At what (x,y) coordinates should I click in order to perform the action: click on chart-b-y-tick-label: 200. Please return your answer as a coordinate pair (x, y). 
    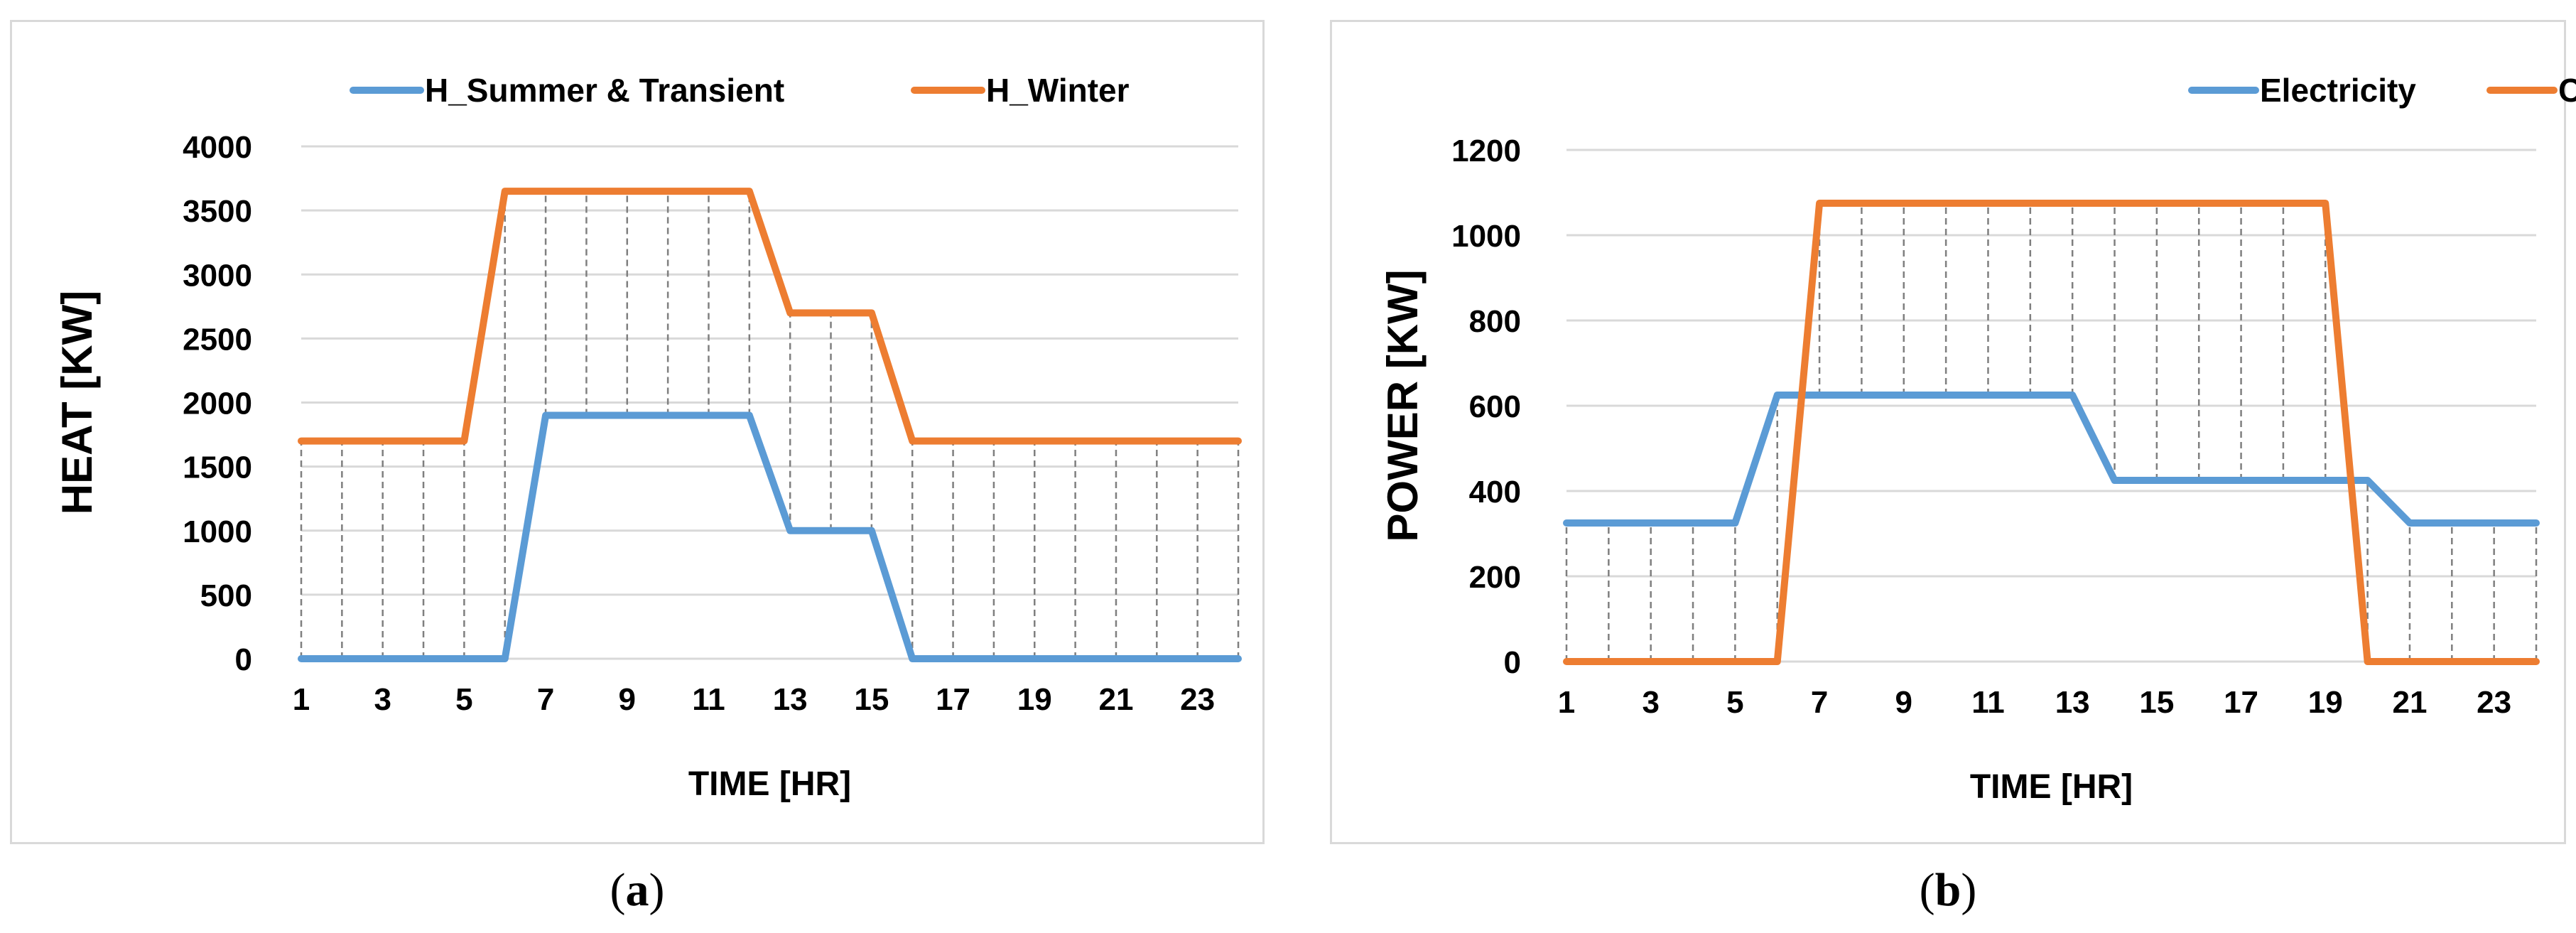
    Looking at the image, I should click on (1495, 577).